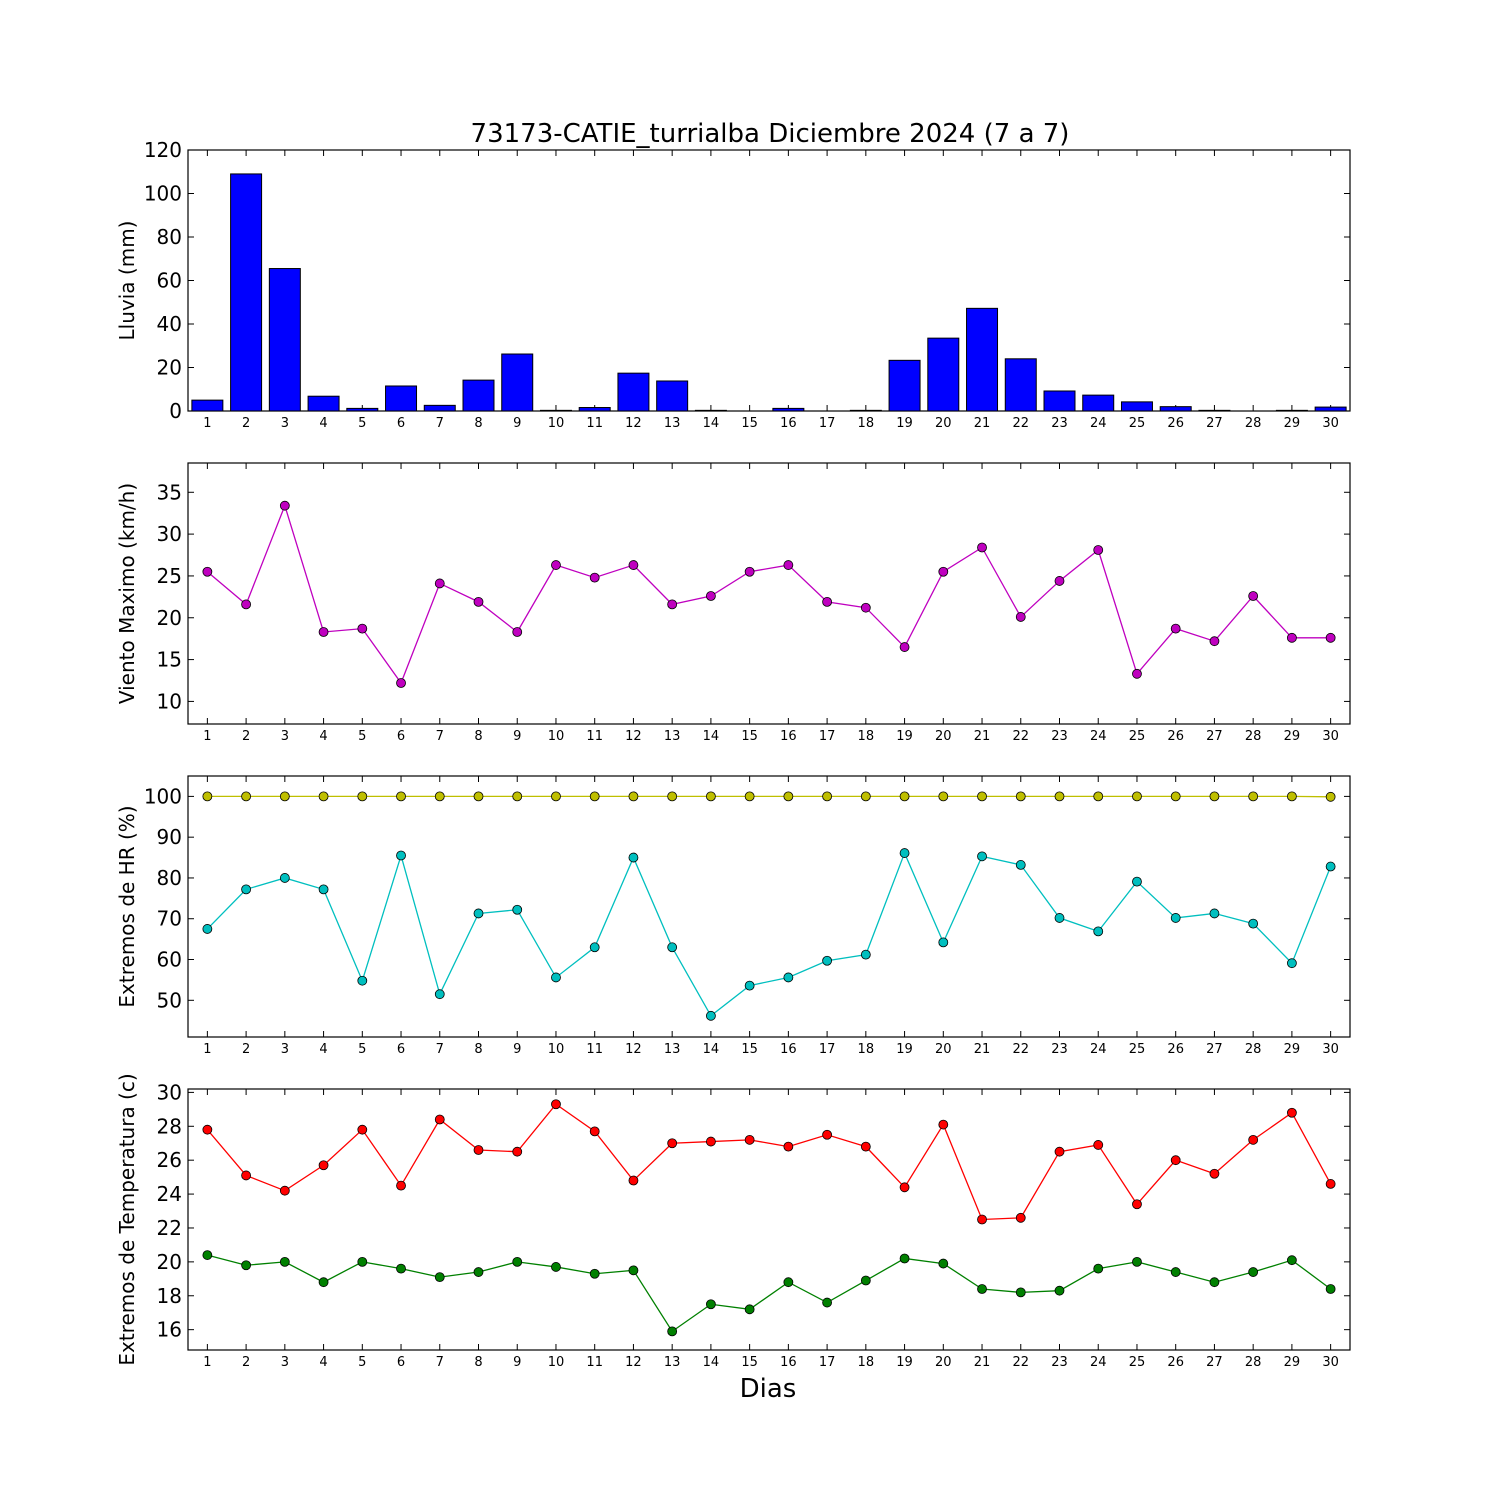  I want to click on x-tick-label: 10, so click(556, 1049).